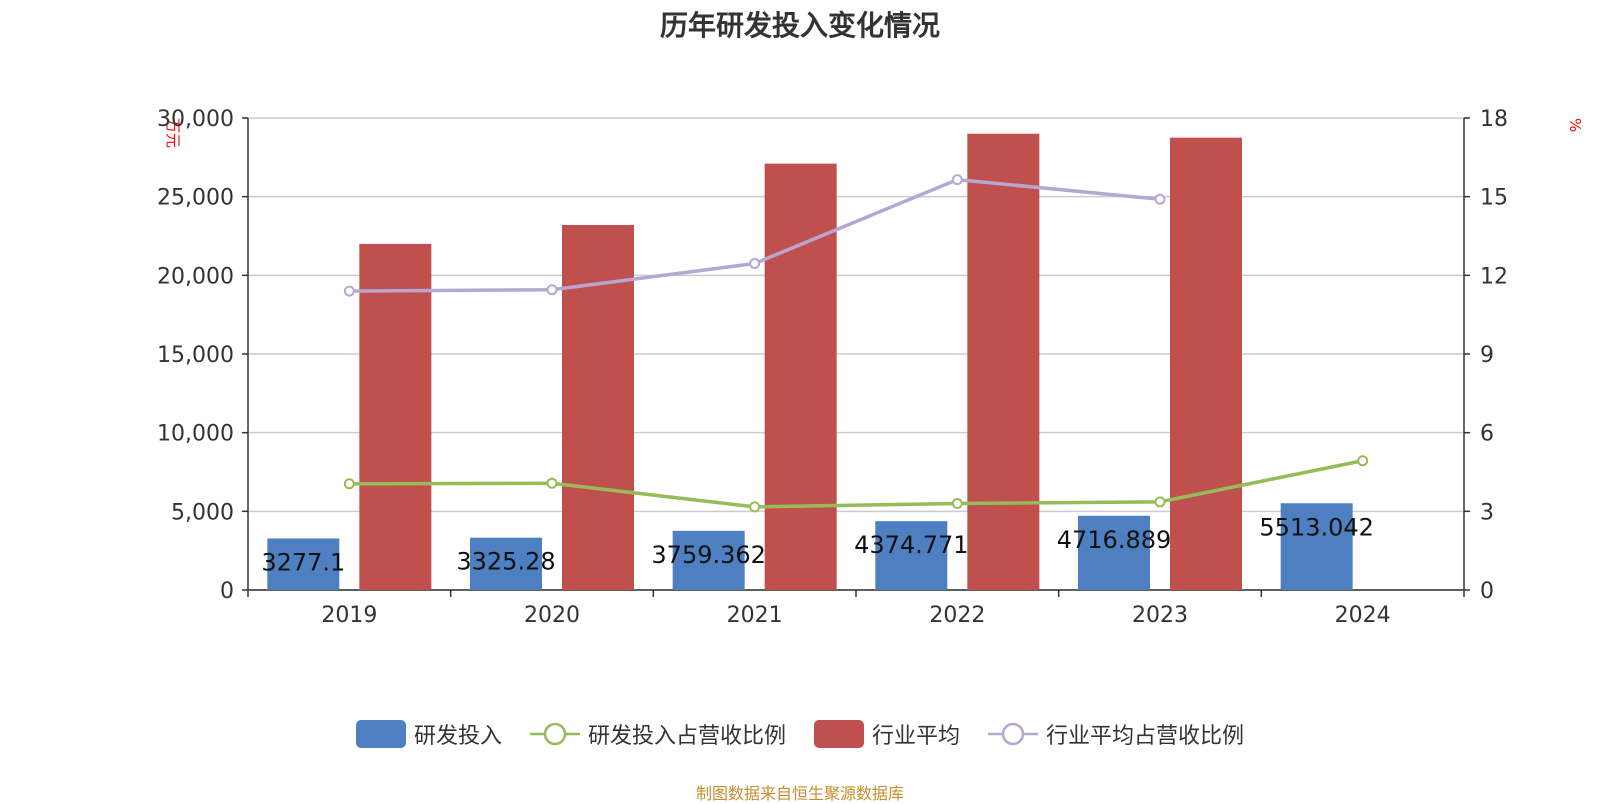 The height and width of the screenshot is (804, 1600). What do you see at coordinates (799, 793) in the screenshot?
I see `source-note: 制图数据来自恒生聚源数据库` at bounding box center [799, 793].